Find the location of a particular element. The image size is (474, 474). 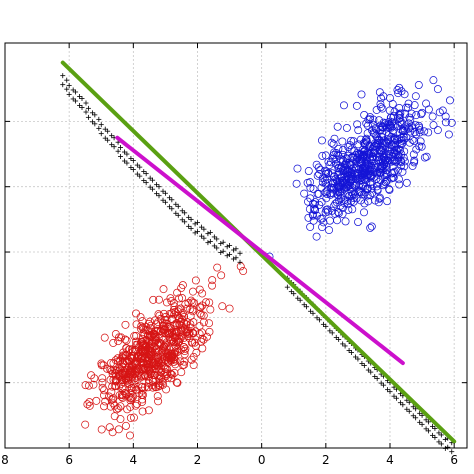

x-tick-label: 2 is located at coordinates (326, 460).